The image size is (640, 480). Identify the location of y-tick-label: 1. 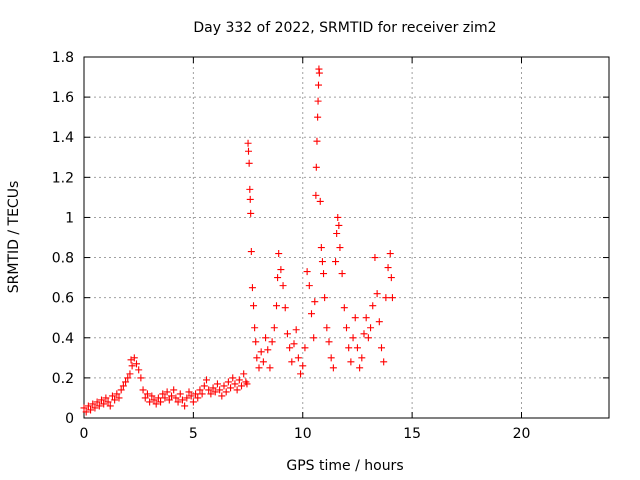
(69, 218).